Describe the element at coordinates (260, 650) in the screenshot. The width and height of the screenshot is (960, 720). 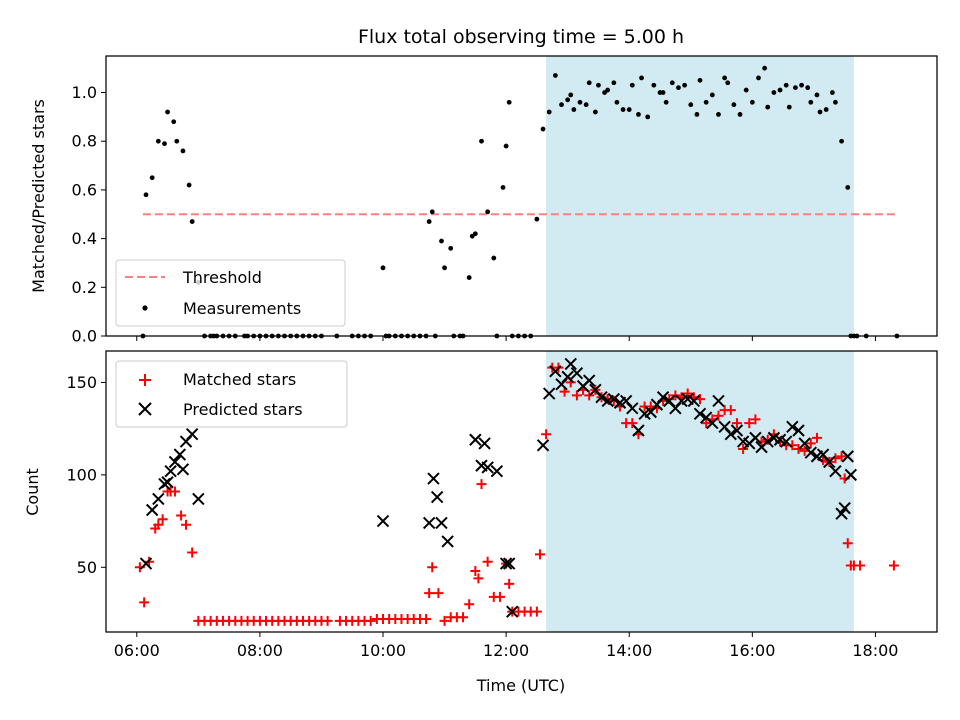
I see `x-tick-label: 08:00` at that location.